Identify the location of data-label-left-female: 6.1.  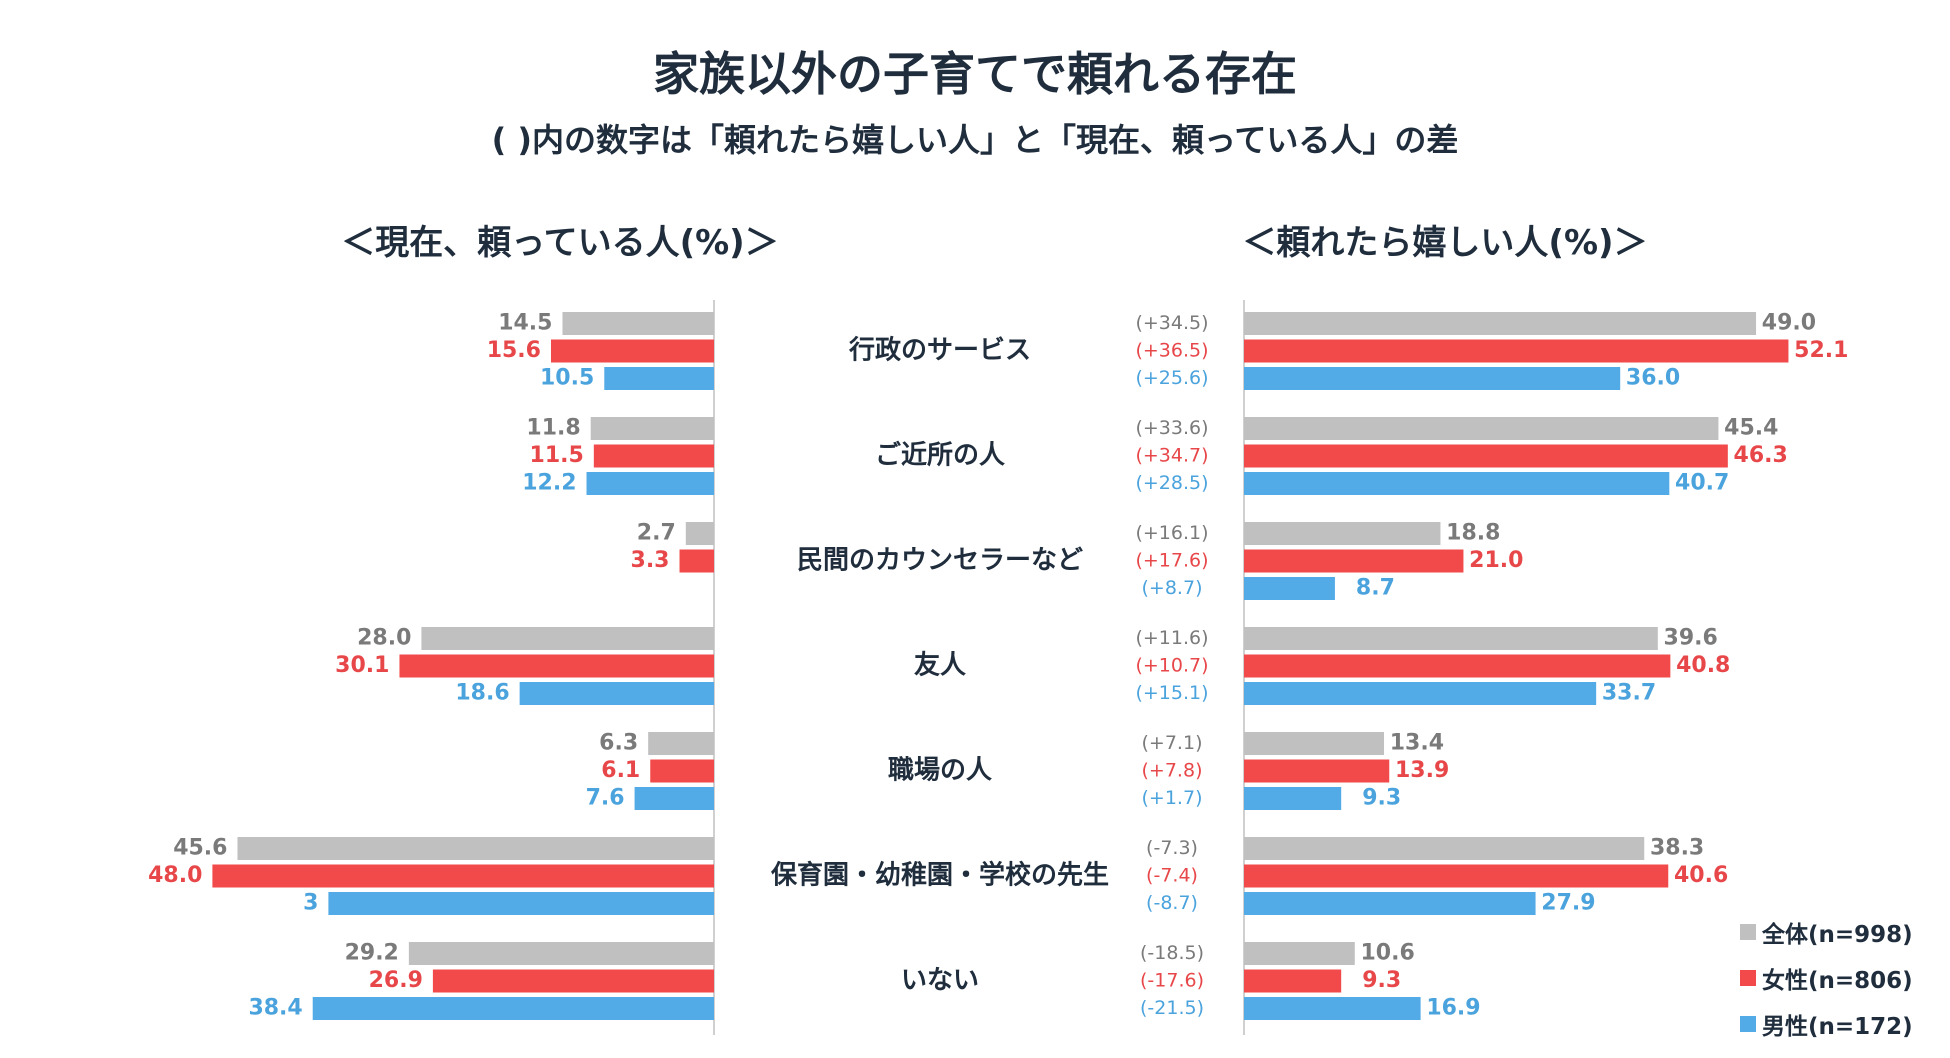
(620, 770).